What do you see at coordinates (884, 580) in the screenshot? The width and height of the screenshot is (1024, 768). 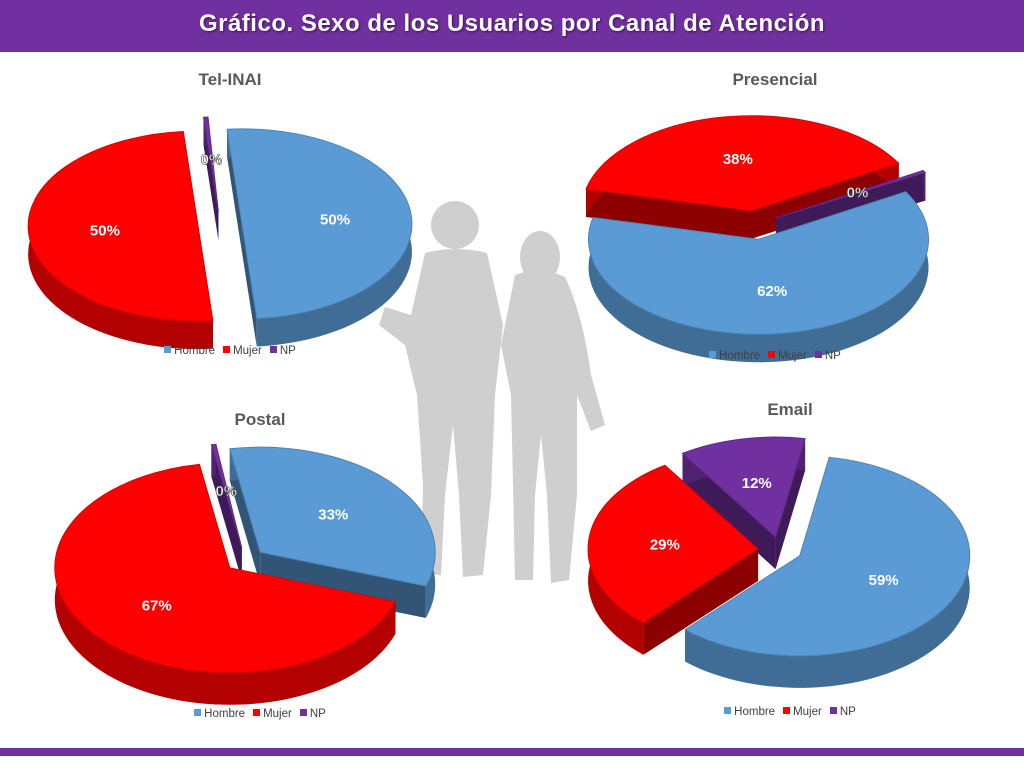 I see `data-label-hombre: 59%` at bounding box center [884, 580].